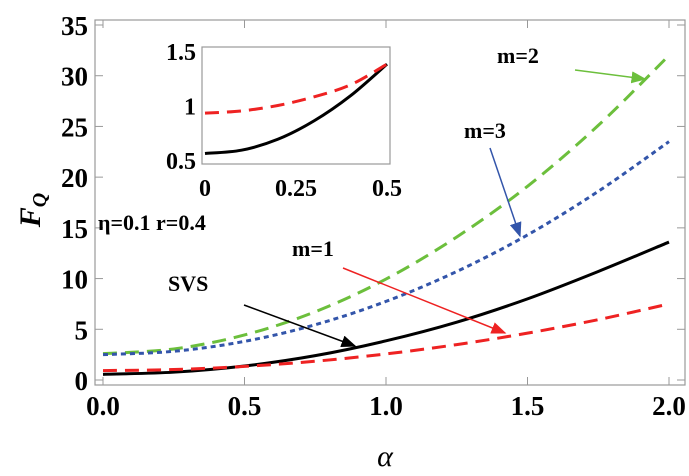 This screenshot has height=476, width=689. I want to click on annotation-svs: SVS, so click(188, 283).